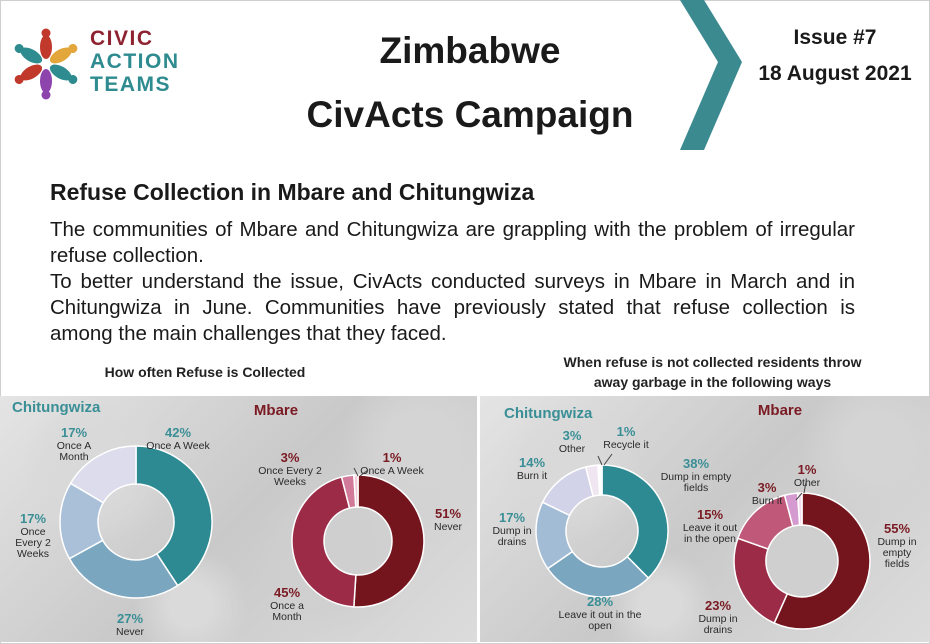 Image resolution: width=930 pixels, height=644 pixels. I want to click on slice-value-label: 23%, so click(718, 605).